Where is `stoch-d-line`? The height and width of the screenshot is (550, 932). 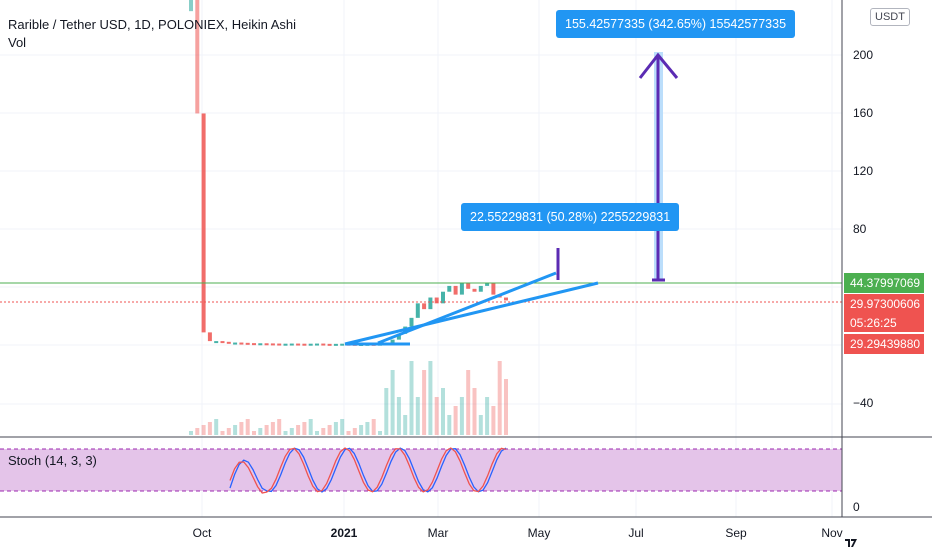
stoch-d-line is located at coordinates (368, 470).